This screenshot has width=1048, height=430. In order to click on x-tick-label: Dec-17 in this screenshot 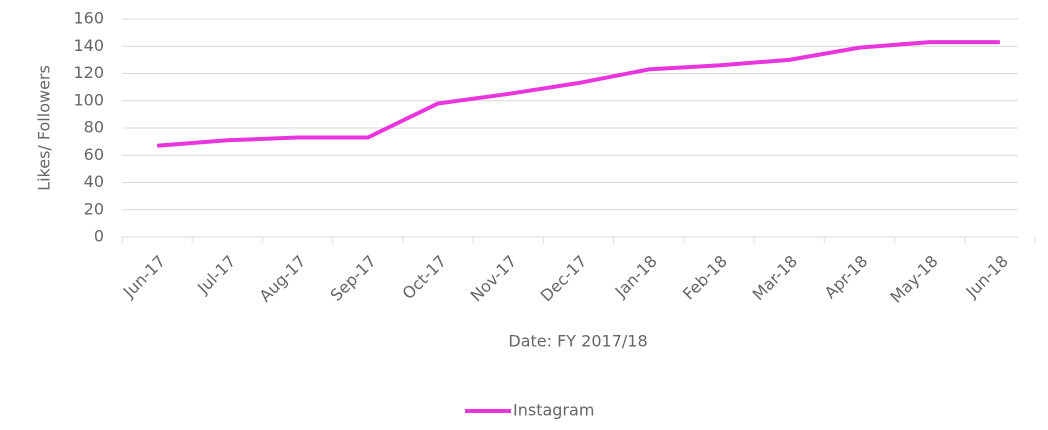, I will do `click(564, 279)`.